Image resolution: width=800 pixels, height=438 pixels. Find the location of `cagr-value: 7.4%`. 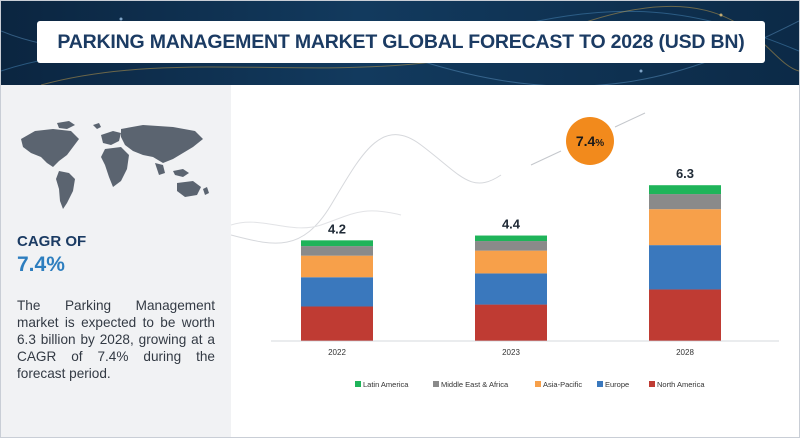

cagr-value: 7.4% is located at coordinates (41, 264).